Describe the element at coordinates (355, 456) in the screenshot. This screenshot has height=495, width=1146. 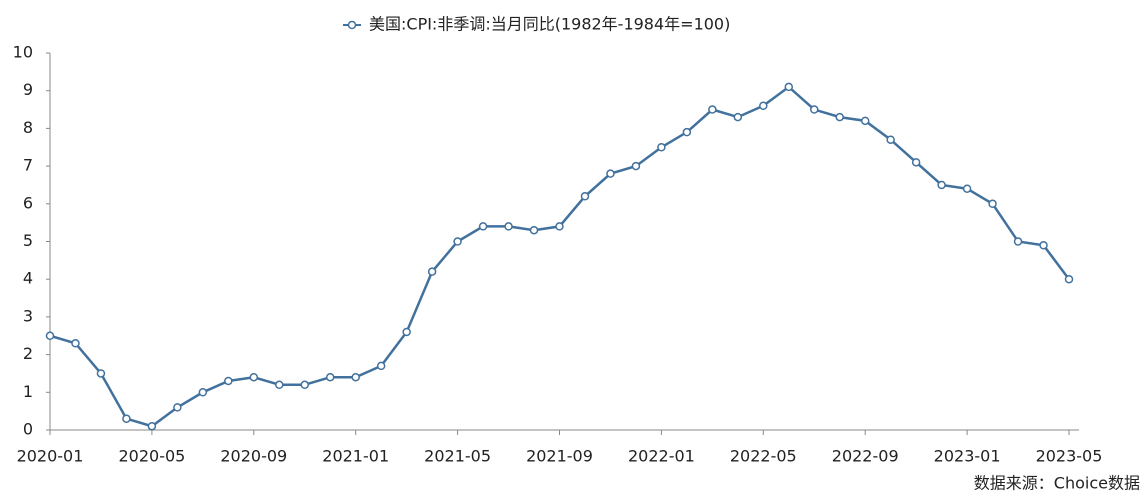
I see `x-tick-label: 2021-01` at that location.